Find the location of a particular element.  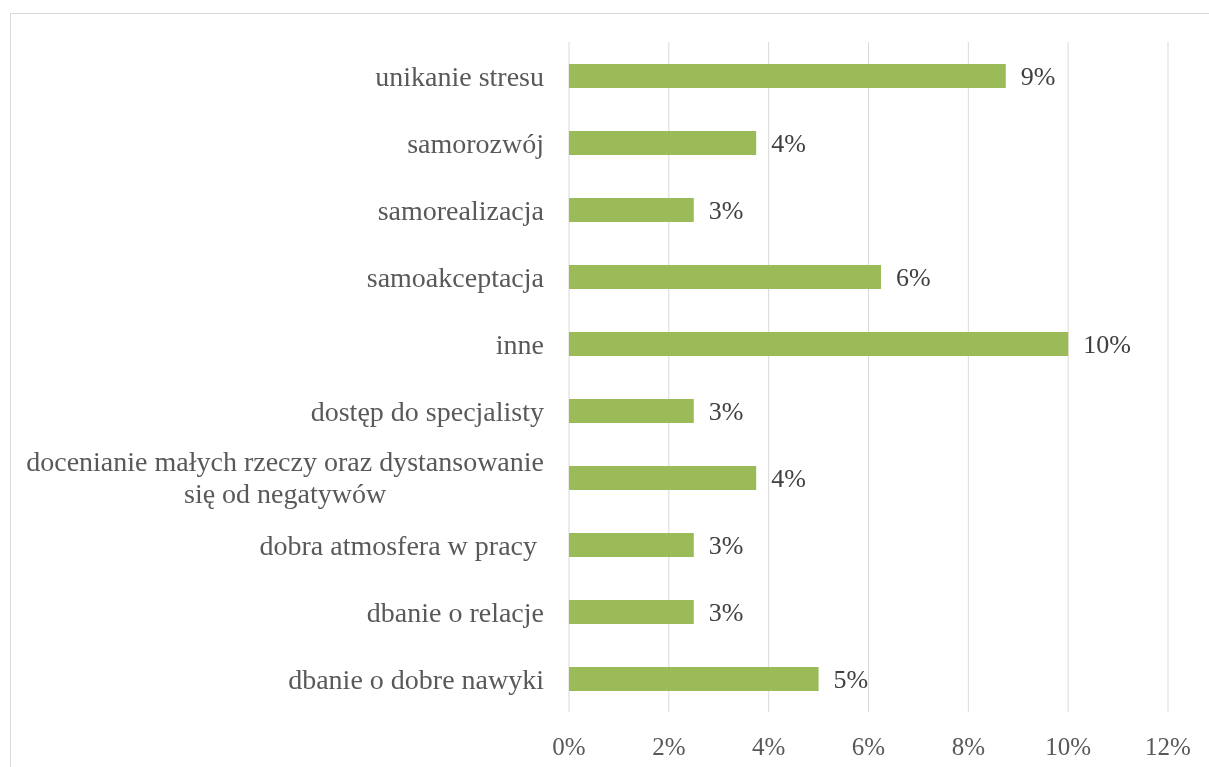

y-tick-label: inne is located at coordinates (519, 343).